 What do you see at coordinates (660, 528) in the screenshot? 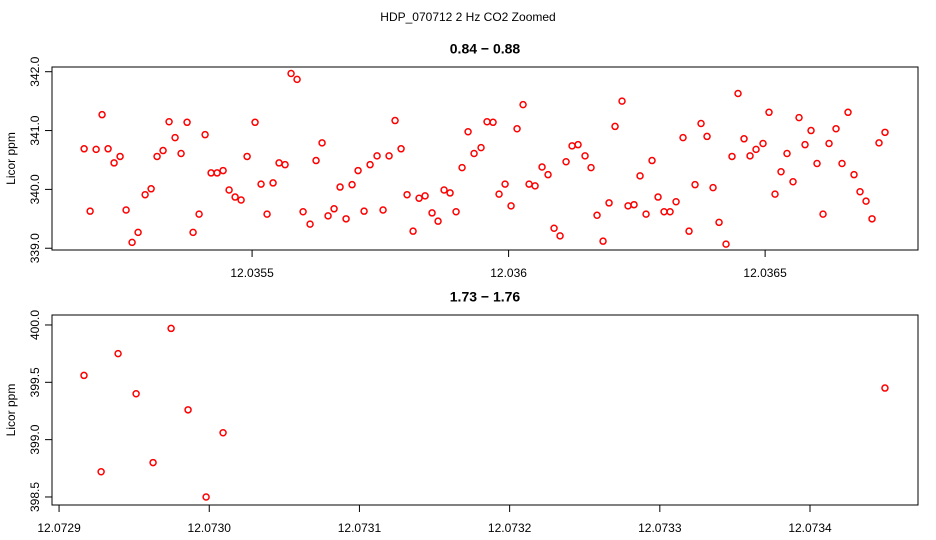
I see `x-tick-label: 12.0733` at bounding box center [660, 528].